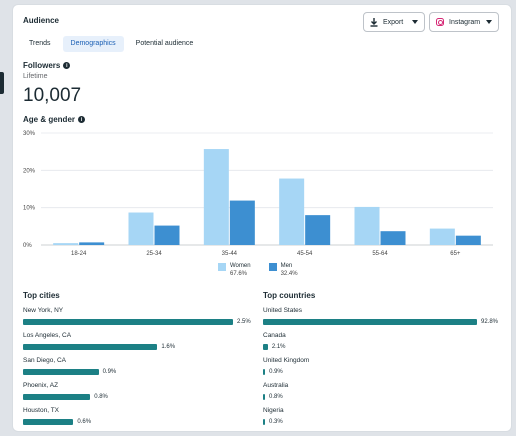 Image resolution: width=516 pixels, height=436 pixels. I want to click on list-item-bar-row: 2.5%, so click(140, 322).